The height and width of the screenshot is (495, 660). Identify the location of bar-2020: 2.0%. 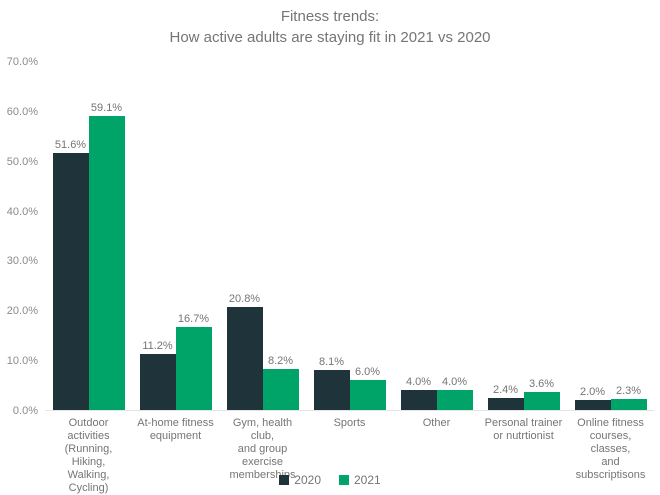
(592, 398).